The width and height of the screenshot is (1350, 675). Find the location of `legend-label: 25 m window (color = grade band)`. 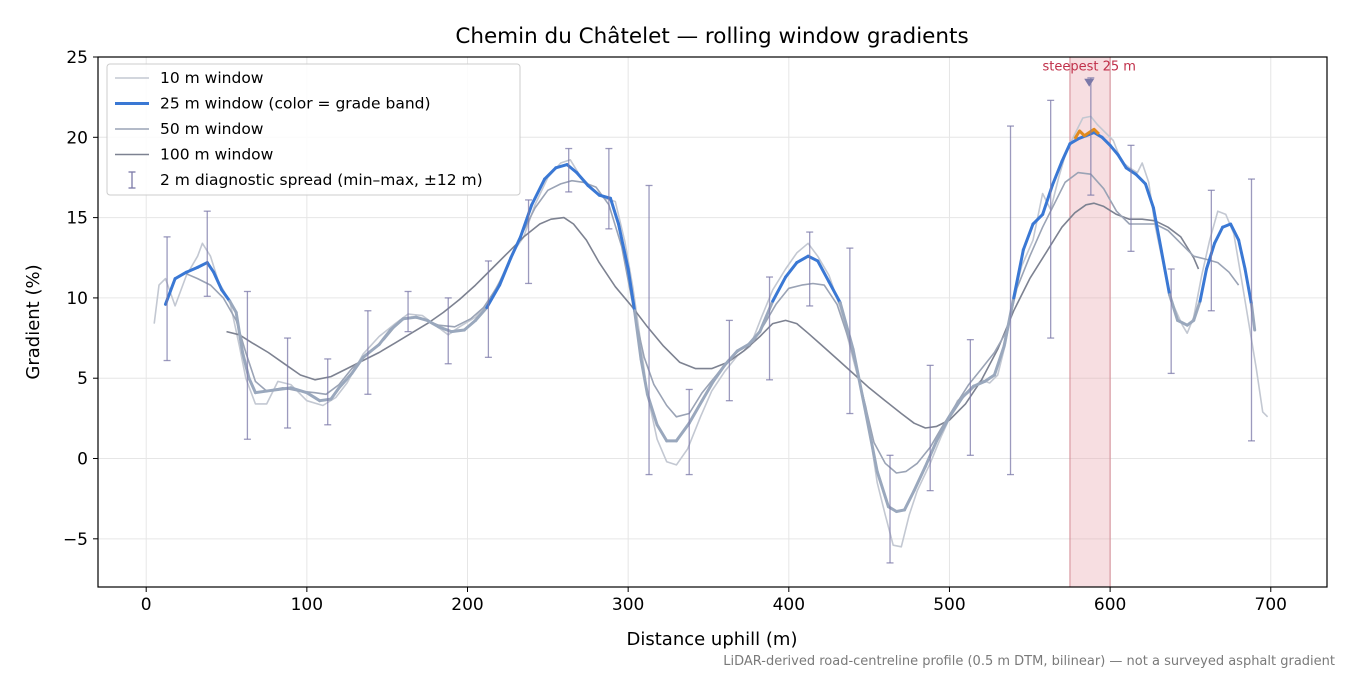

legend-label: 25 m window (color = grade band) is located at coordinates (295, 104).